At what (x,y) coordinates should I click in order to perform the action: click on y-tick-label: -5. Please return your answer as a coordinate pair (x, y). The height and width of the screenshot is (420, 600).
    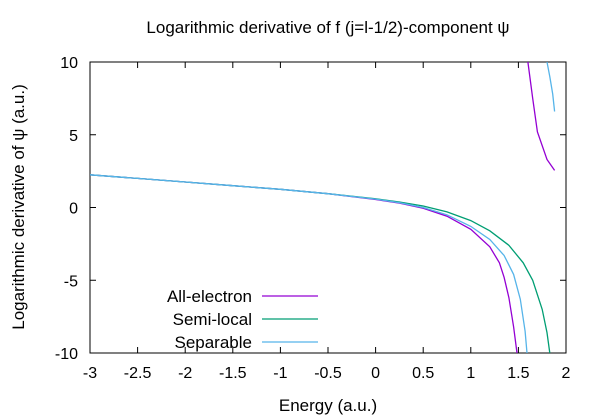
    Looking at the image, I should click on (71, 281).